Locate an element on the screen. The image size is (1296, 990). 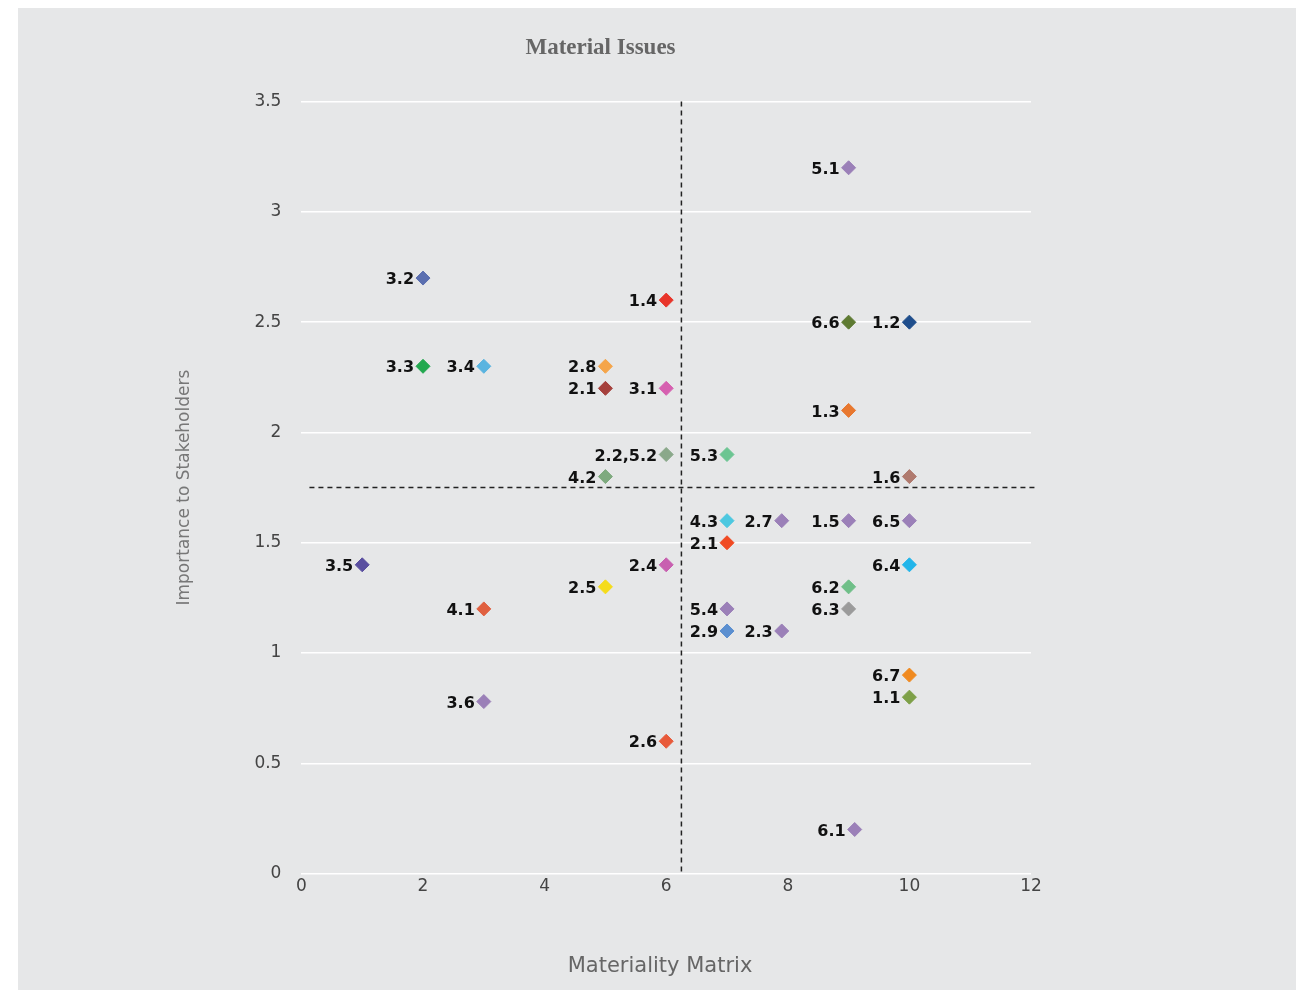
series-label: 1.5 is located at coordinates (825, 521).